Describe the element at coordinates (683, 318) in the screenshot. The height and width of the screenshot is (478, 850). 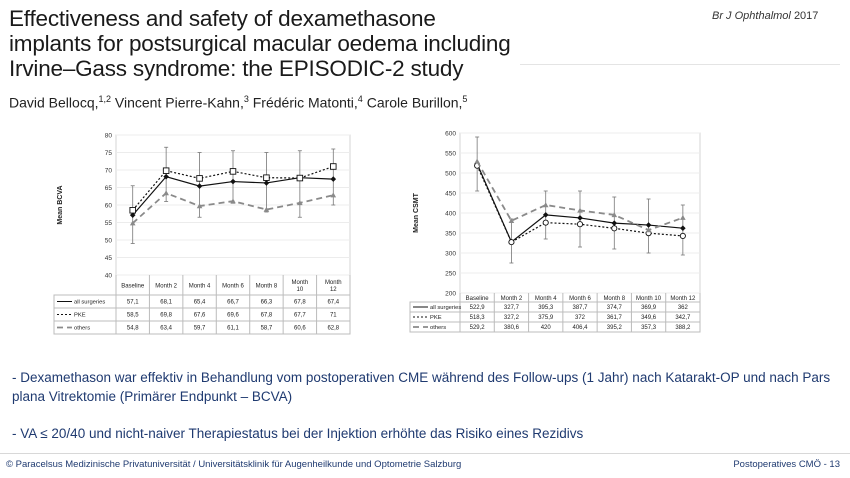
I see `data-label: 342,7` at that location.